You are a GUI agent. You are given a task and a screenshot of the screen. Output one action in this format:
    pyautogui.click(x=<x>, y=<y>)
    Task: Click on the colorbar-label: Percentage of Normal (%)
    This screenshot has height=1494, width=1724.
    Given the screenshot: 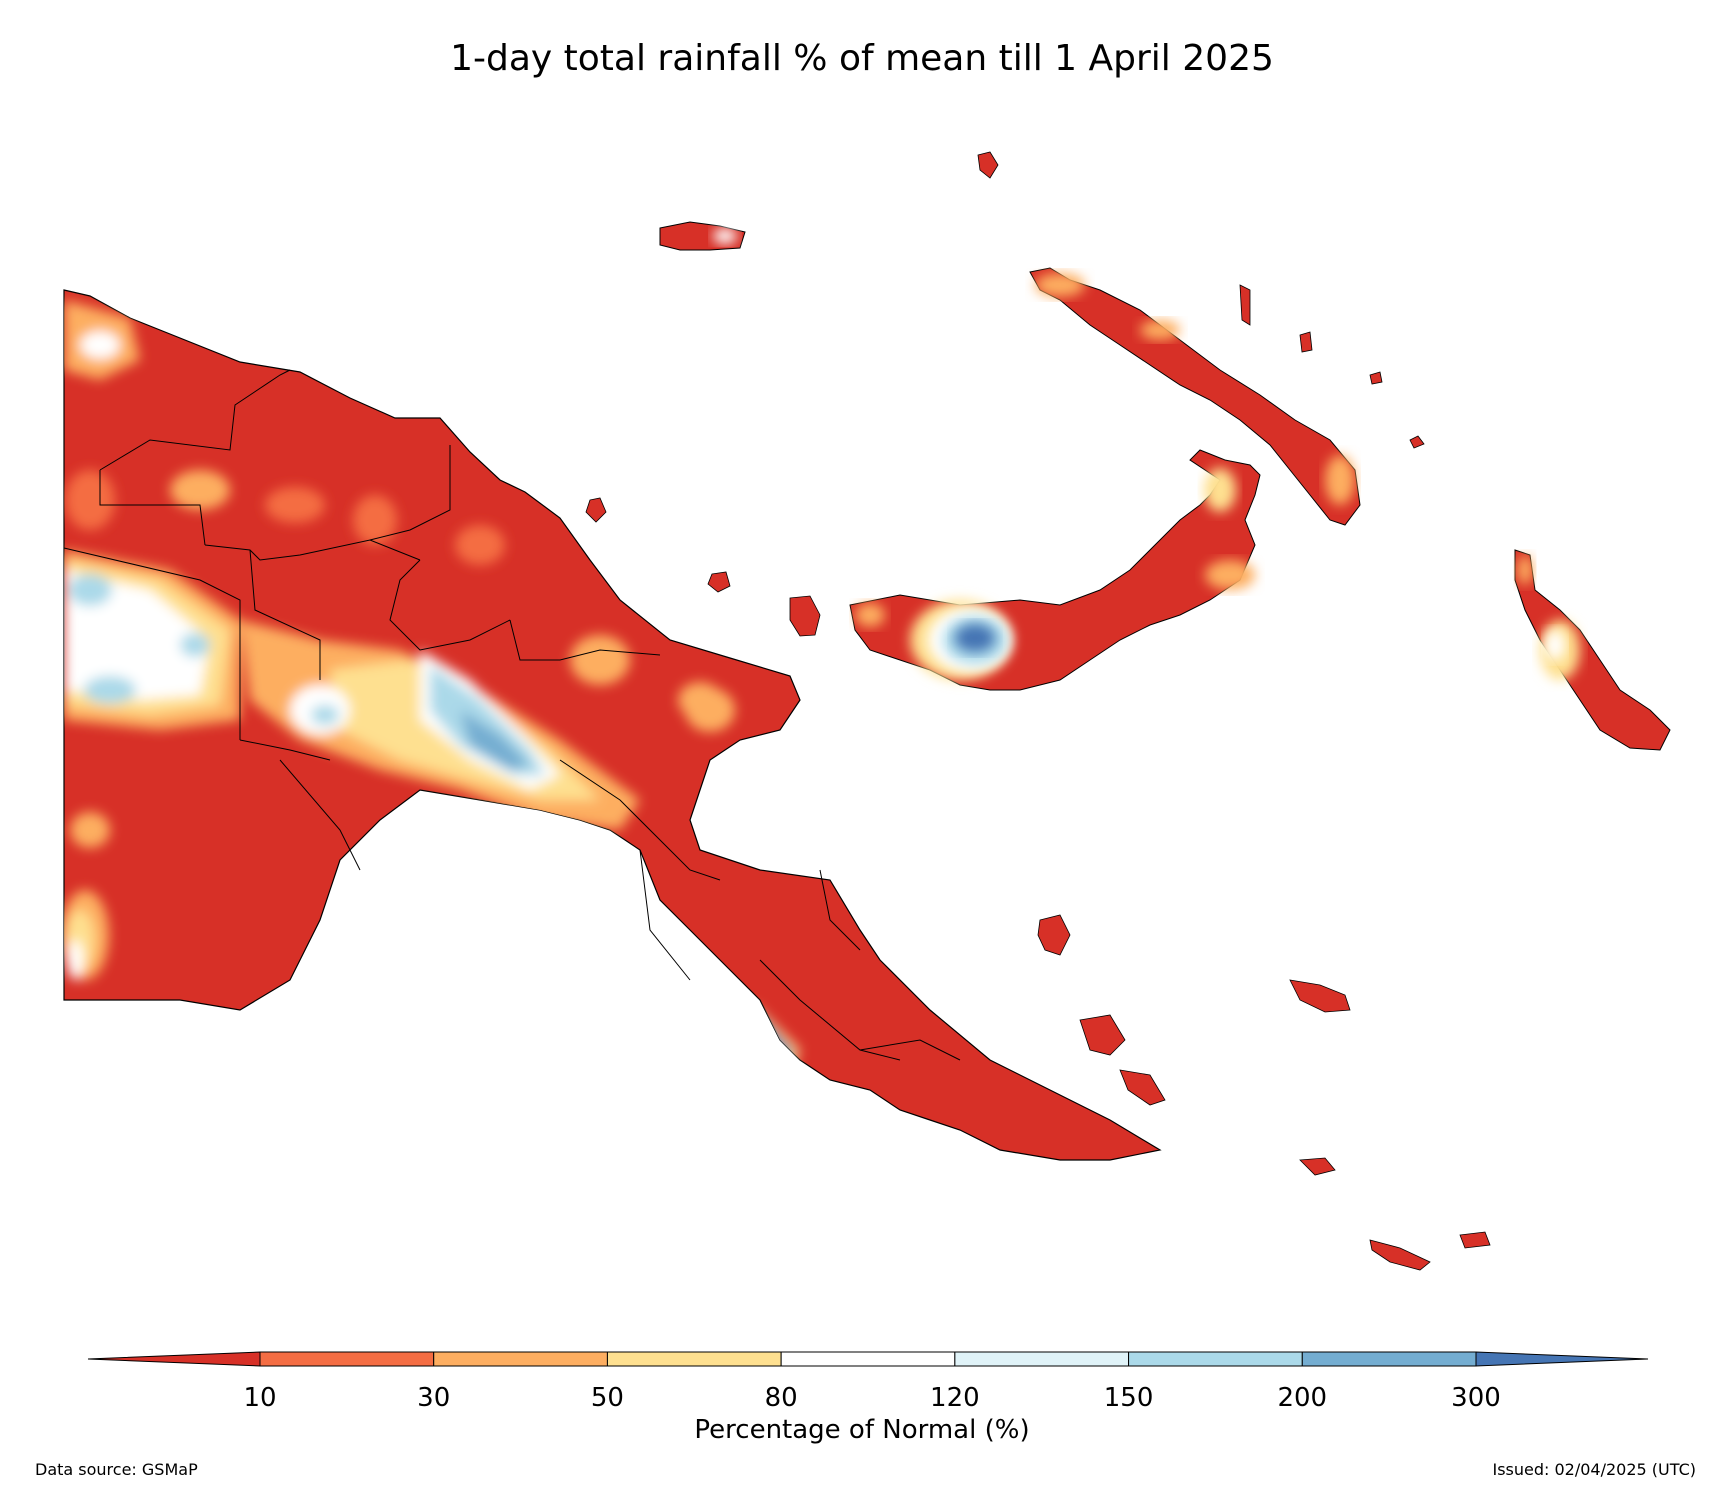 What is the action you would take?
    pyautogui.click(x=862, y=1430)
    